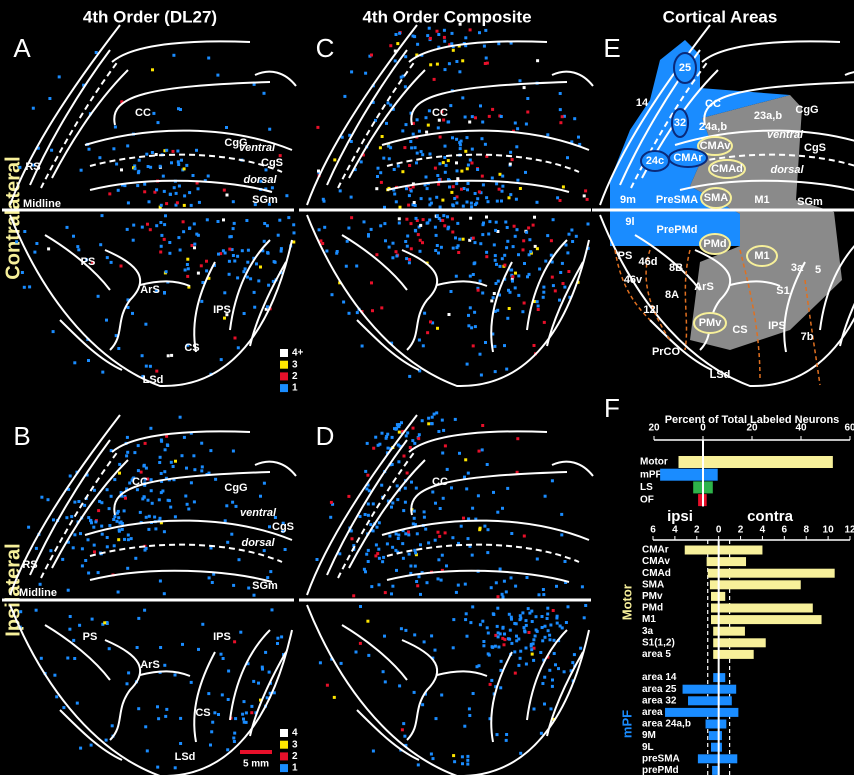 The image size is (854, 775). Describe the element at coordinates (295, 744) in the screenshot. I see `legend-label: 3` at that location.